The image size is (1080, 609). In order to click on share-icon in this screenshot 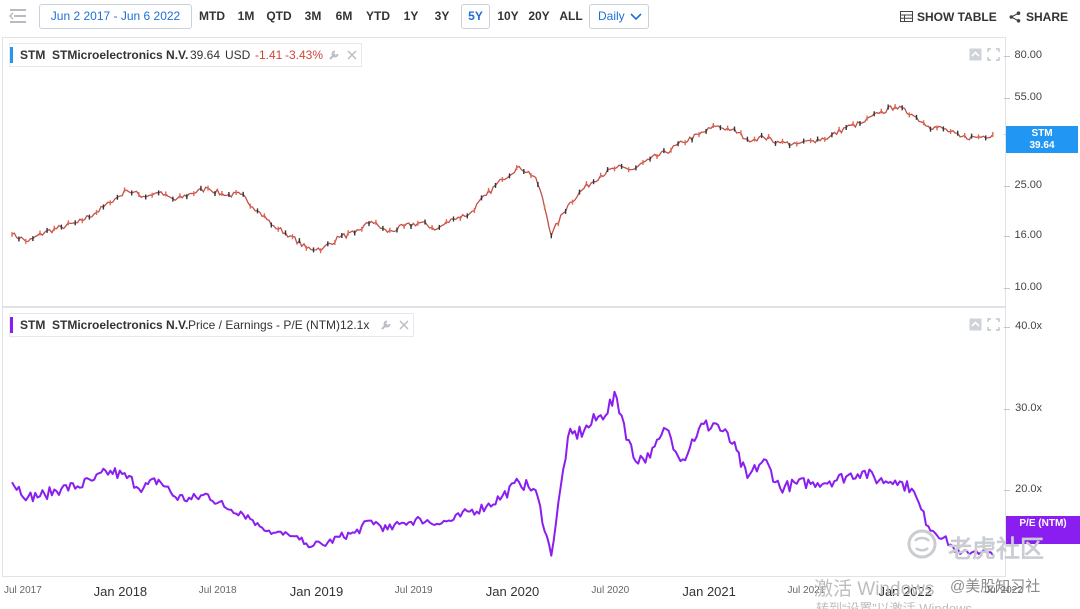, I will do `click(1015, 17)`.